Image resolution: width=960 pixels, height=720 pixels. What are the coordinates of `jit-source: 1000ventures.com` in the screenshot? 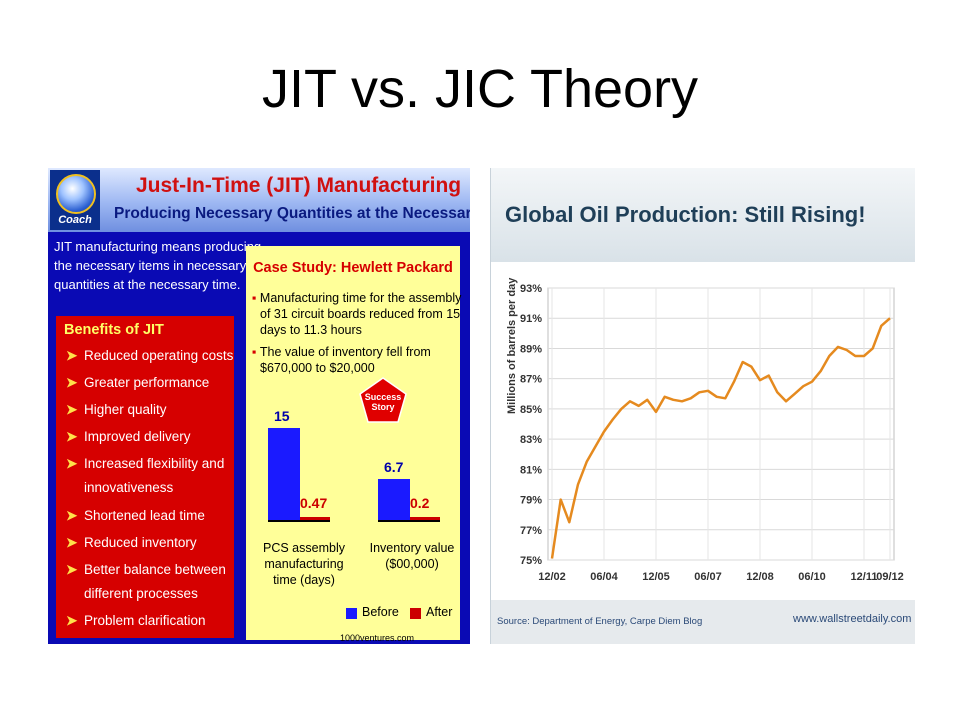 It's located at (377, 638).